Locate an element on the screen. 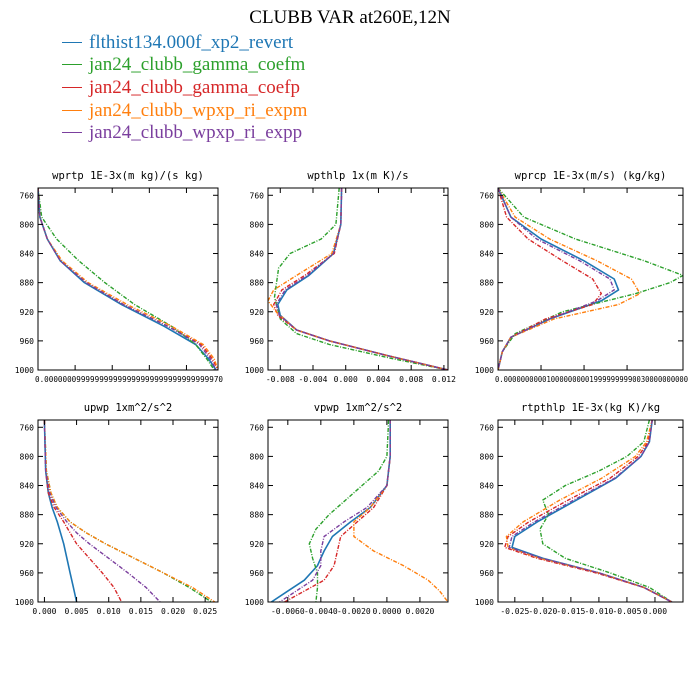  legend-label: jan24_clubb_wpxp_ri_expm is located at coordinates (198, 110).